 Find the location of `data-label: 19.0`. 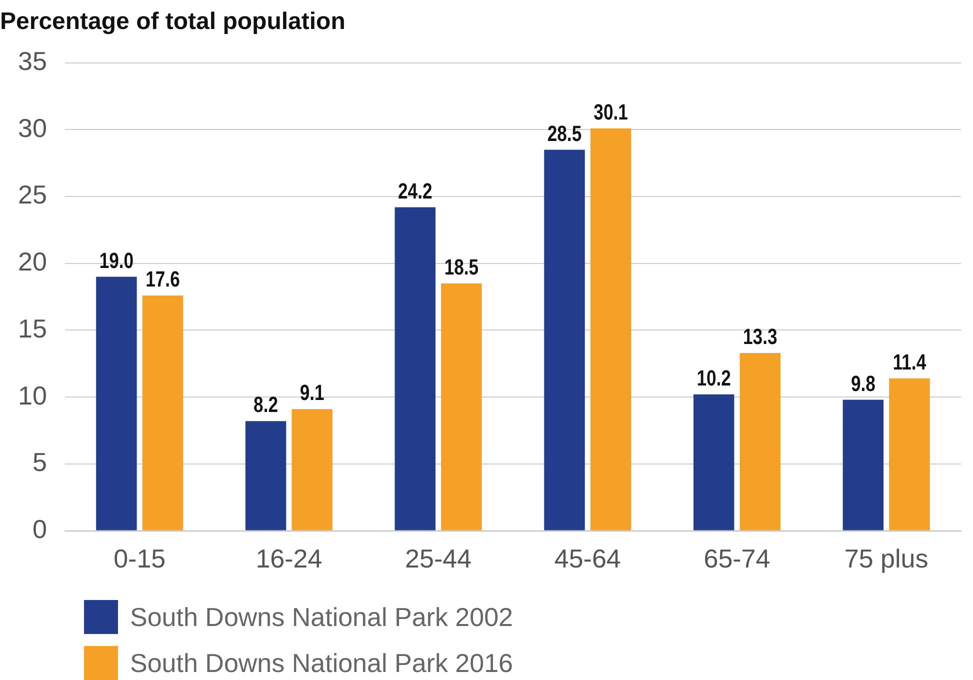

data-label: 19.0 is located at coordinates (116, 261).